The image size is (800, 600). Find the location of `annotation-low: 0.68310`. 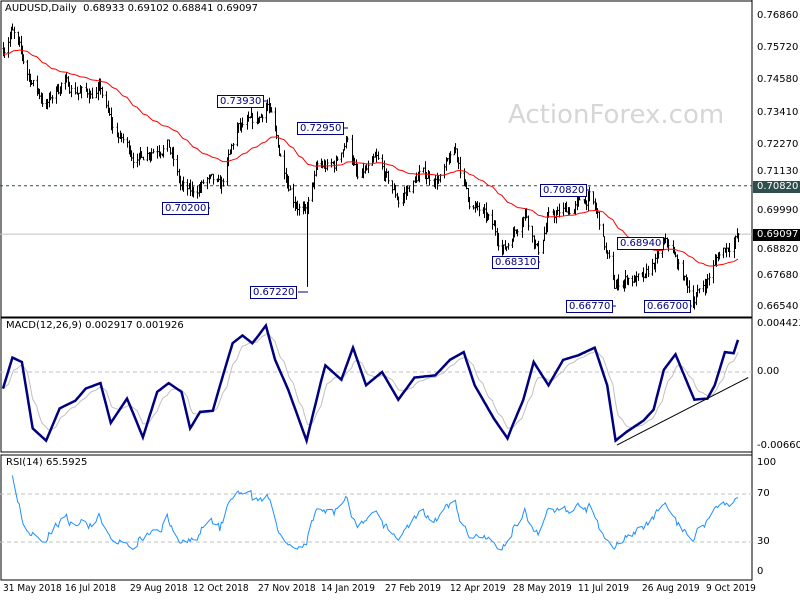

annotation-low: 0.68310 is located at coordinates (516, 262).